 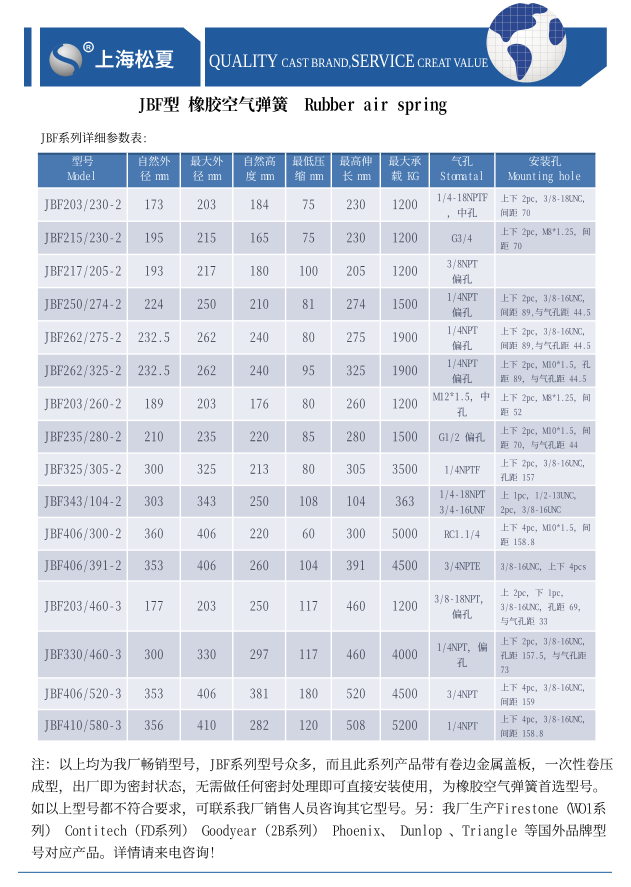 What do you see at coordinates (88, 48) in the screenshot?
I see `svg-text: R` at bounding box center [88, 48].